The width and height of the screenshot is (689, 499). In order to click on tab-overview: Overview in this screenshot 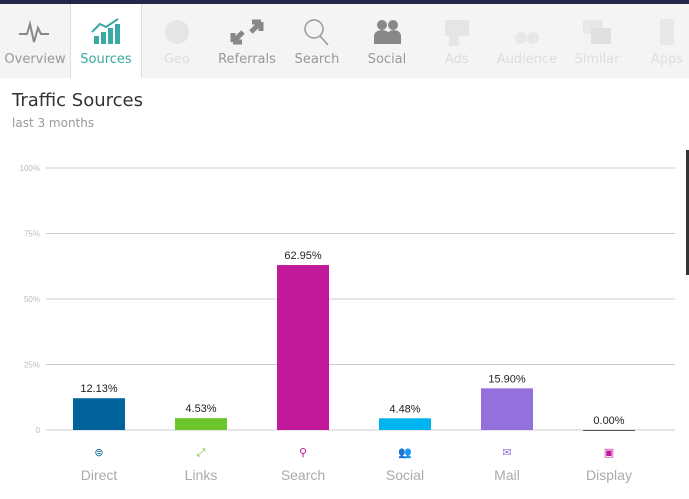, I will do `click(35, 41)`.